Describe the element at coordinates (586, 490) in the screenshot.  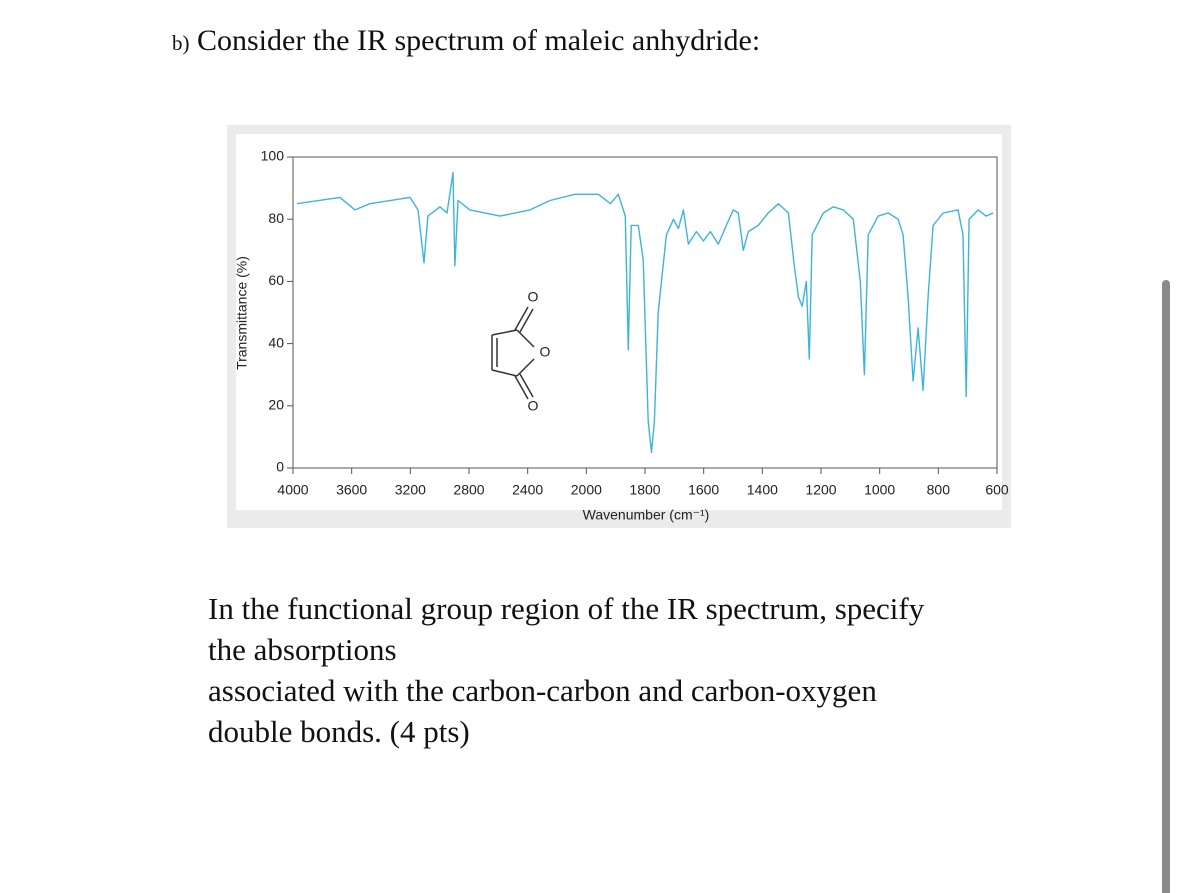
I see `x-tick-label: 2000` at that location.